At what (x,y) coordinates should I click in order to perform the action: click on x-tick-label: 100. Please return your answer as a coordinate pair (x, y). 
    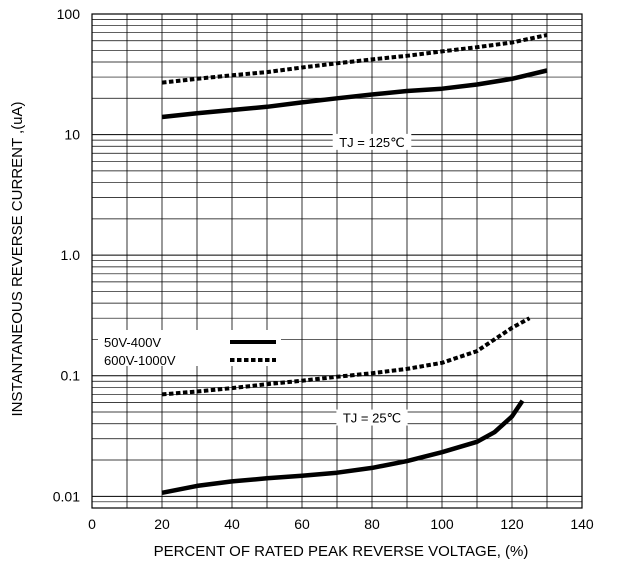
    Looking at the image, I should click on (442, 524).